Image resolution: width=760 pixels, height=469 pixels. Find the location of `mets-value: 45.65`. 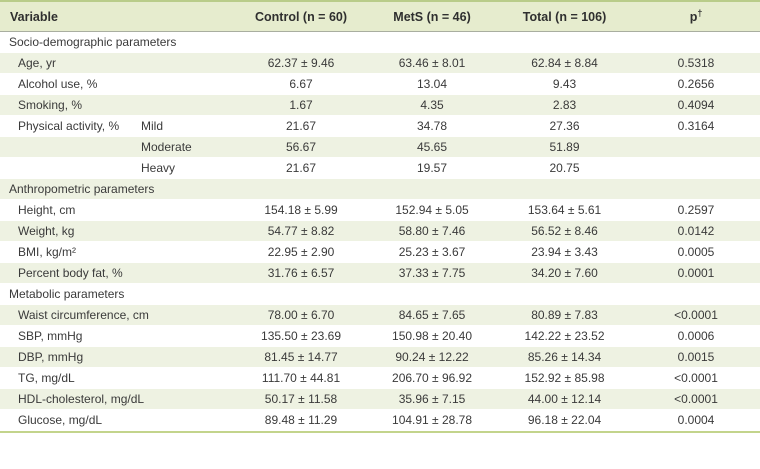

mets-value: 45.65 is located at coordinates (432, 147).